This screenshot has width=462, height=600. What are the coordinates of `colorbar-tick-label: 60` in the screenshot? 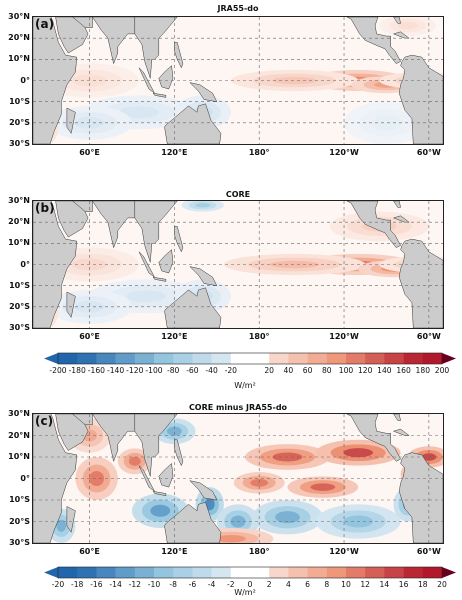 It's located at (307, 370).